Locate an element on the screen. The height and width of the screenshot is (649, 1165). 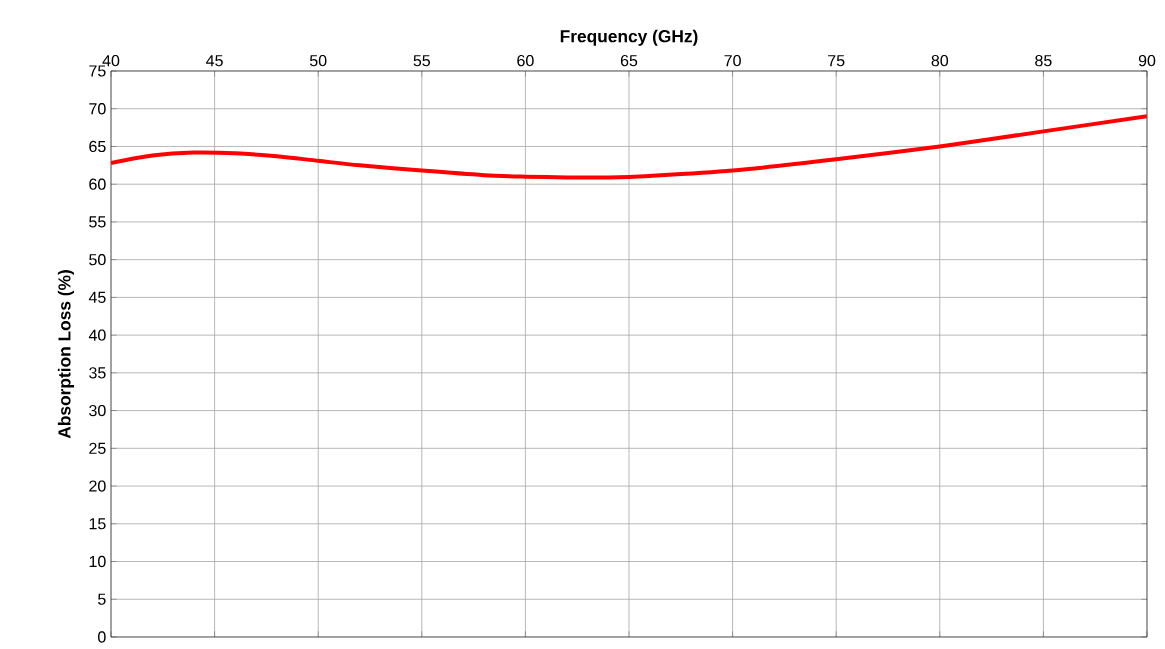
x-tick-label: 45 is located at coordinates (214, 61).